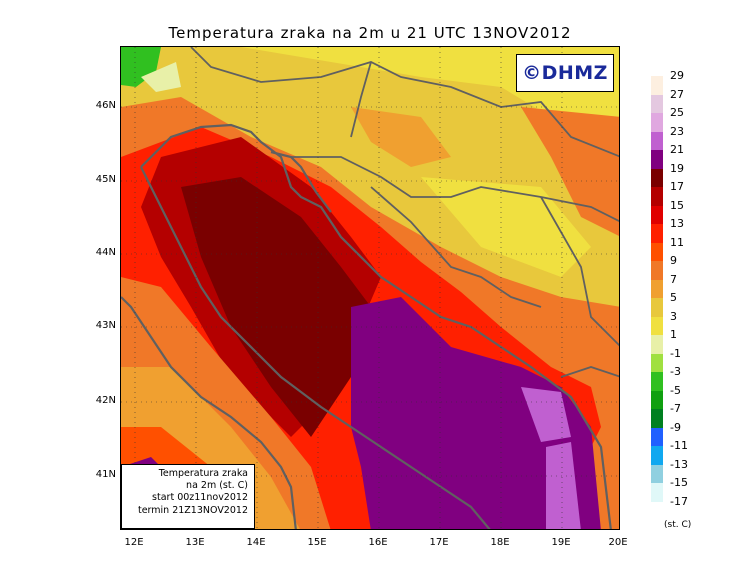 This screenshot has width=740, height=582. What do you see at coordinates (546, 414) in the screenshot?
I see `field-violet` at bounding box center [546, 414].